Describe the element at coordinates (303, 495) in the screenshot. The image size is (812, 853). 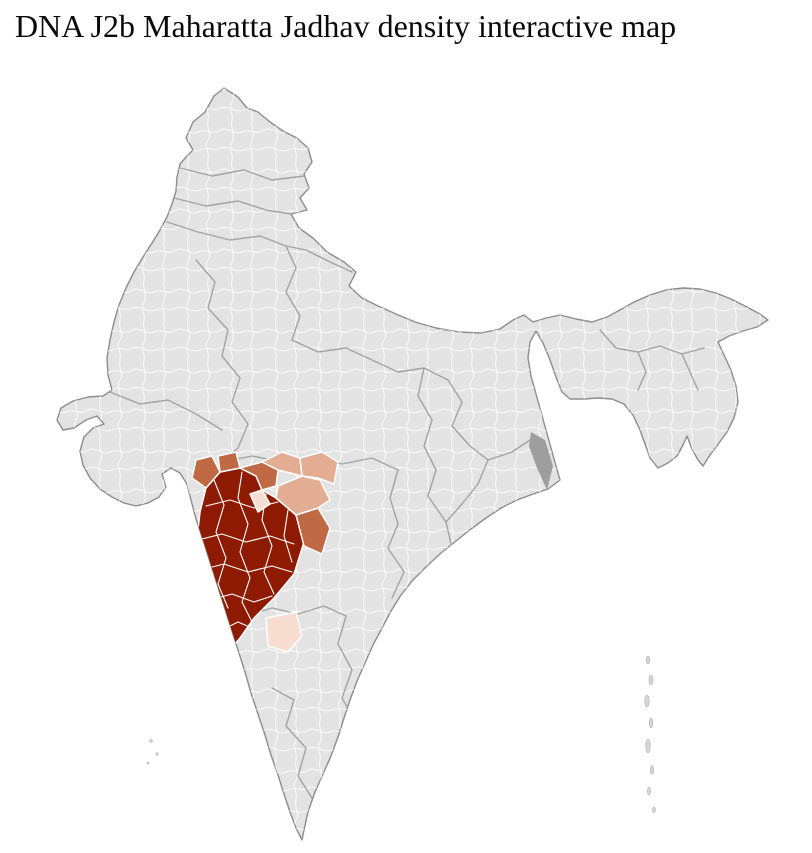
I see `district-low` at that location.